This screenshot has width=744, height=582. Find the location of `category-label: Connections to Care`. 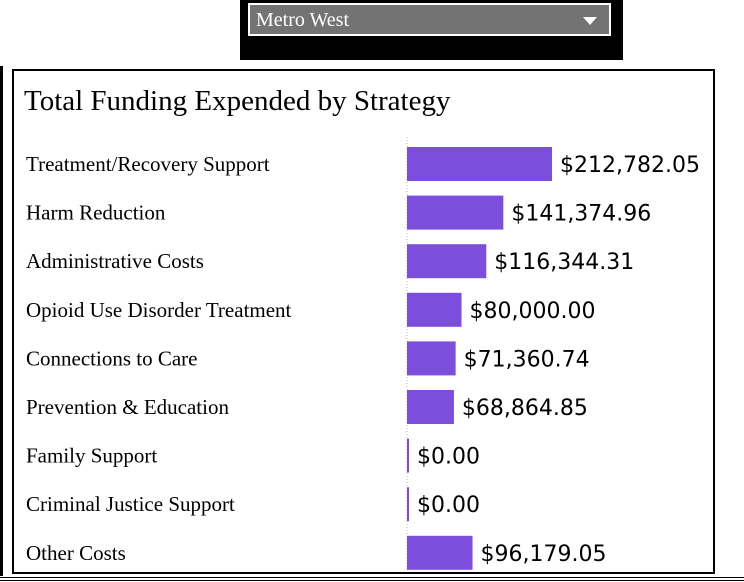

category-label: Connections to Care is located at coordinates (111, 358).